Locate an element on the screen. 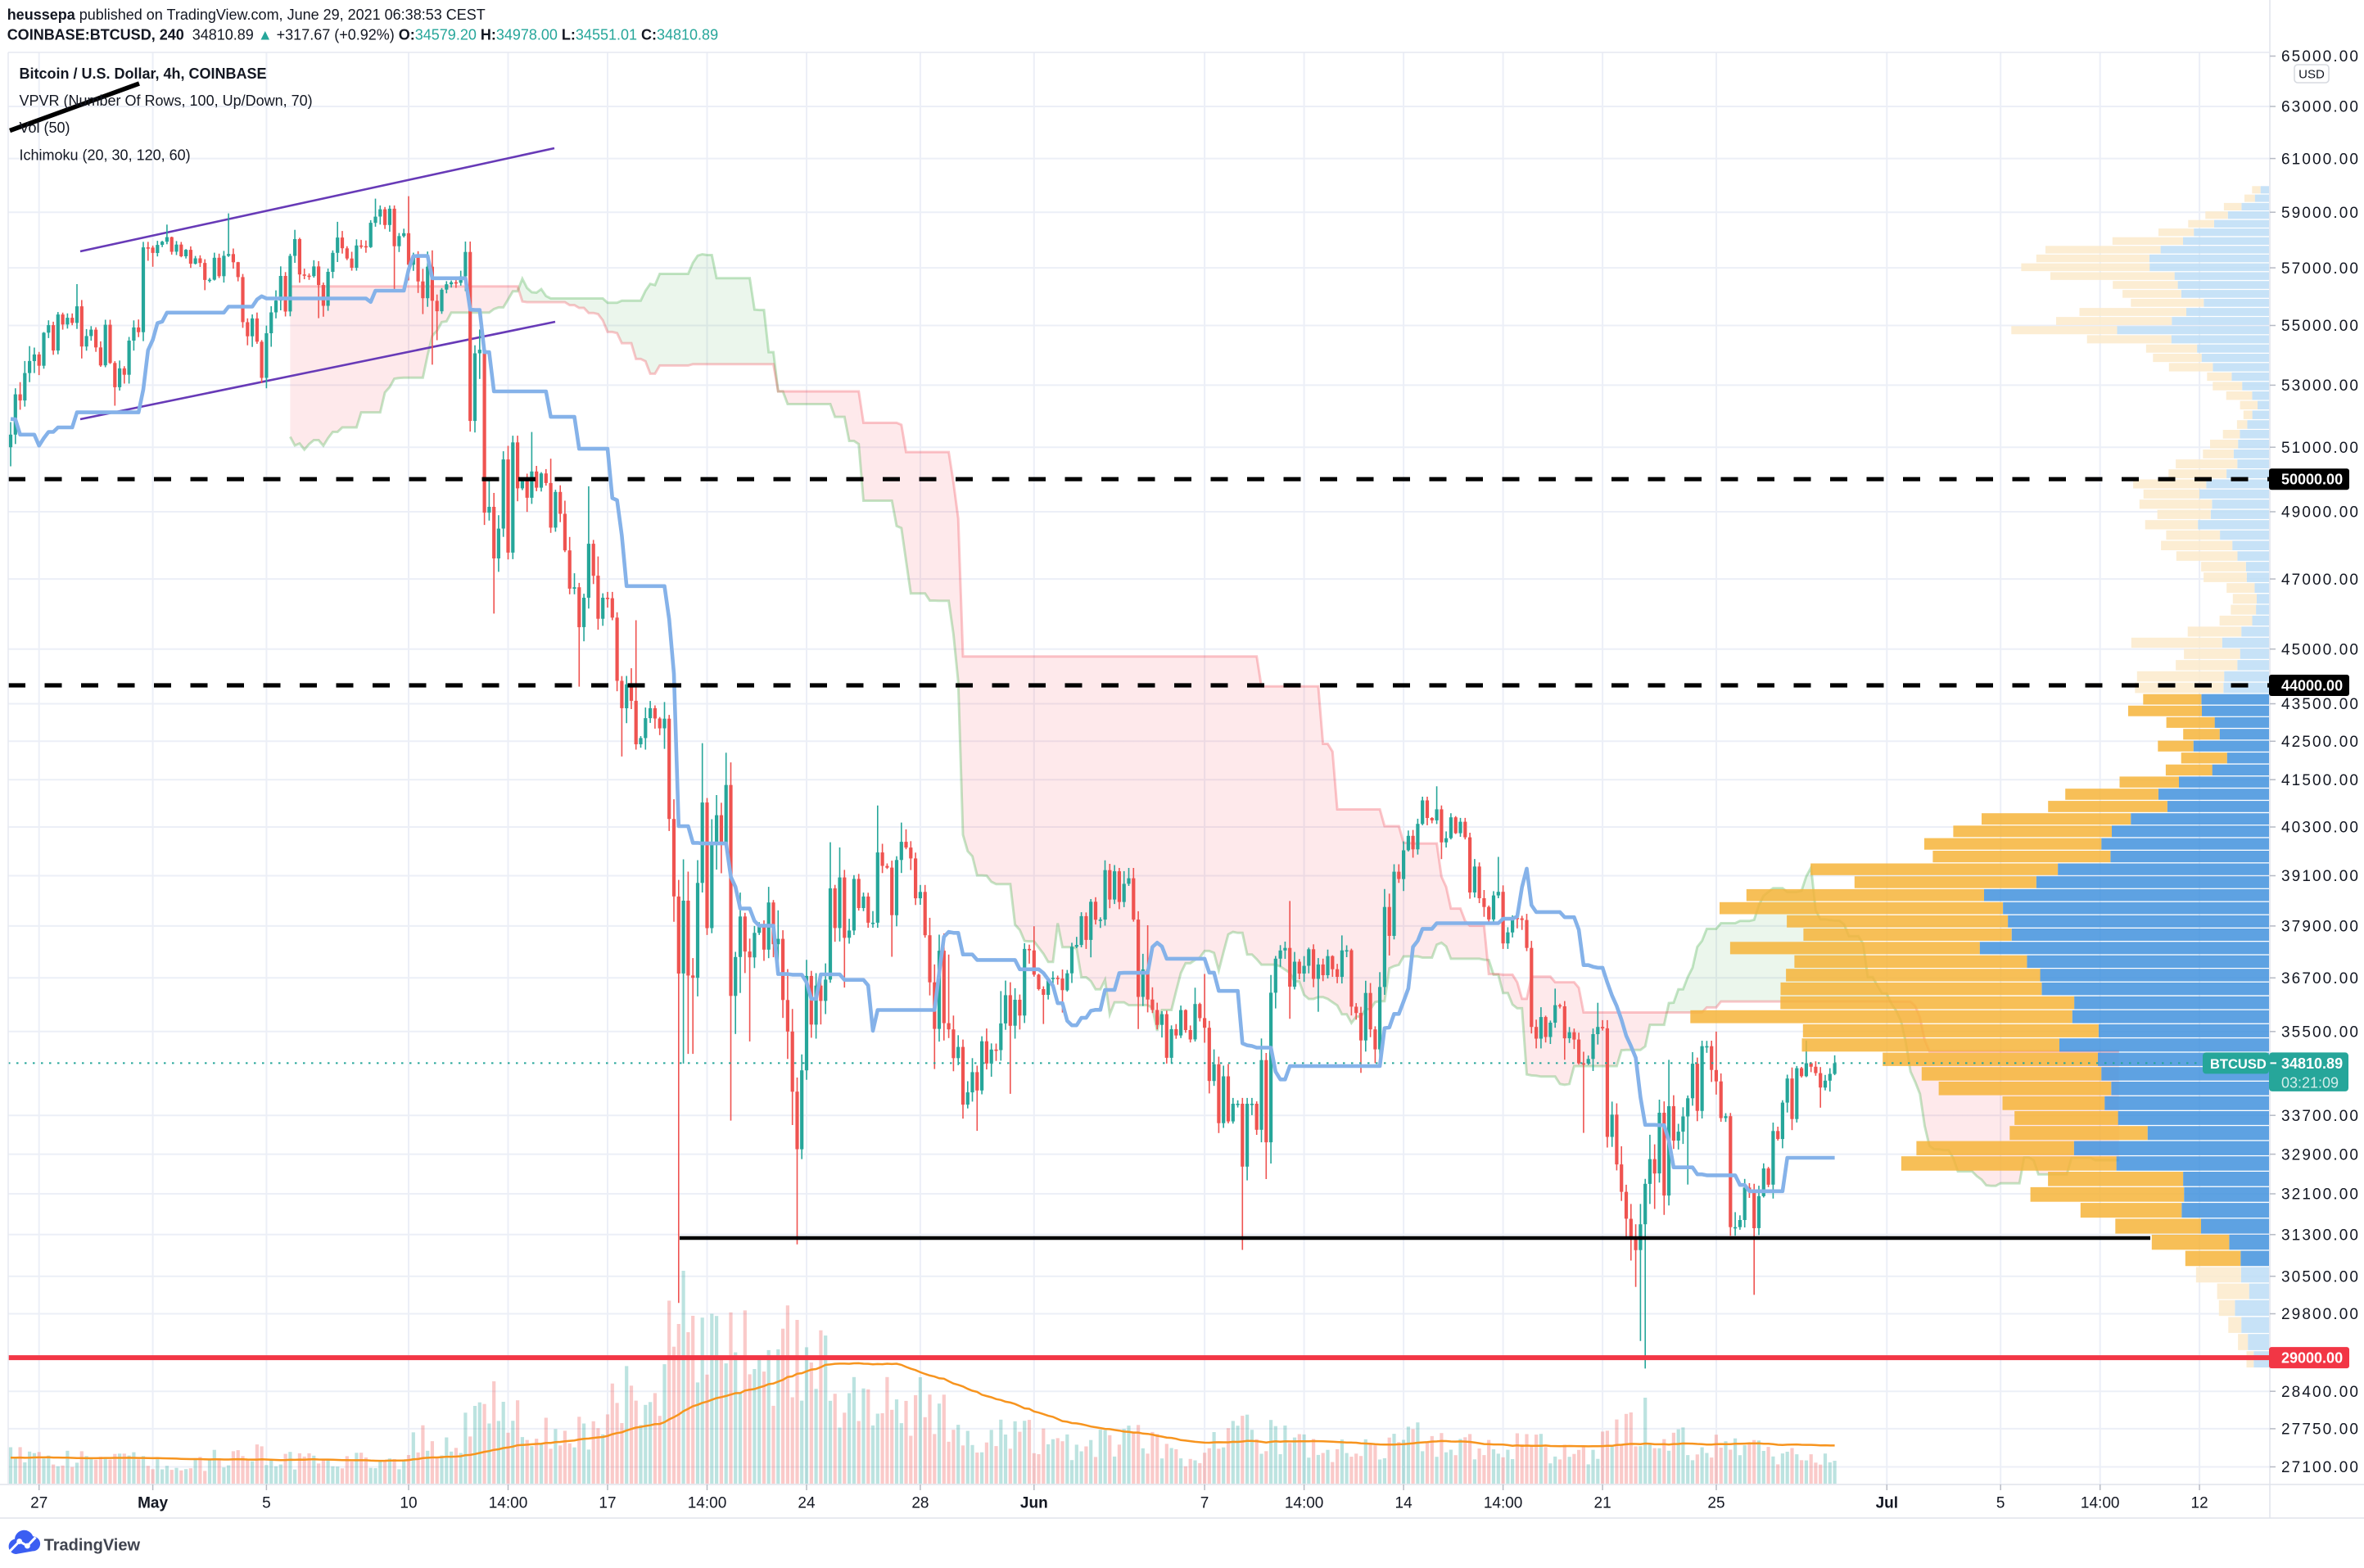  svg-text: 32900.00 is located at coordinates (2320, 1155).